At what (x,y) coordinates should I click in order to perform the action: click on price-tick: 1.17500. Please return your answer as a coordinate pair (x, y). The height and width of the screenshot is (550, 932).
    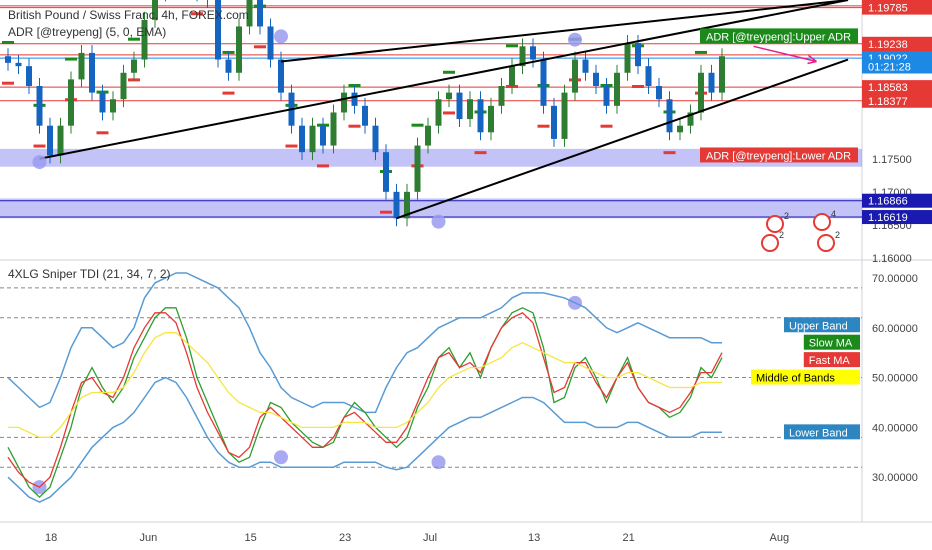
    Looking at the image, I should click on (892, 160).